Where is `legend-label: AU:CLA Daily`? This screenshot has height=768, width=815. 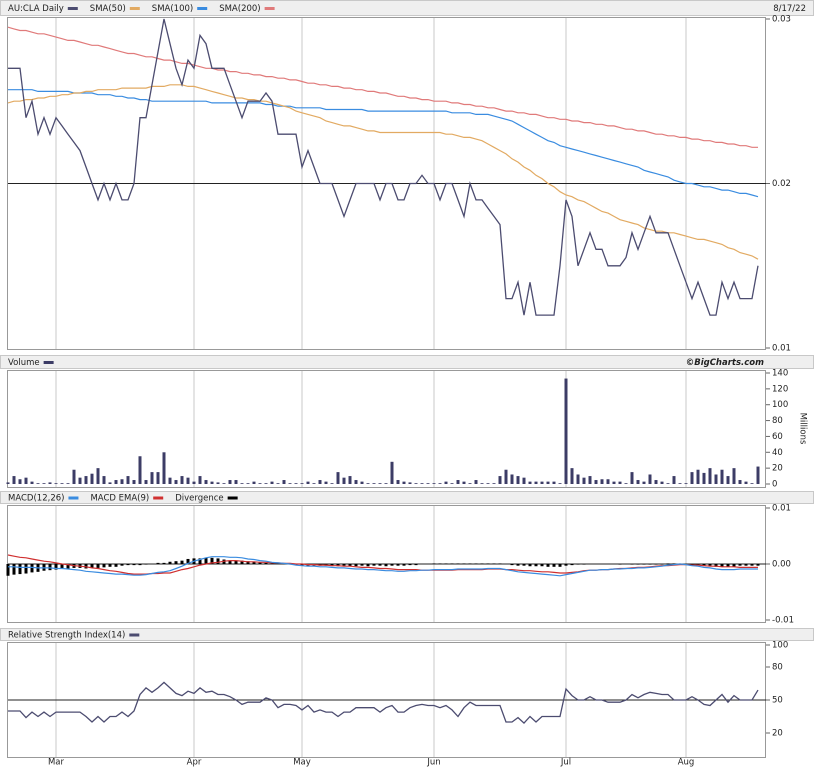
legend-label: AU:CLA Daily is located at coordinates (36, 9).